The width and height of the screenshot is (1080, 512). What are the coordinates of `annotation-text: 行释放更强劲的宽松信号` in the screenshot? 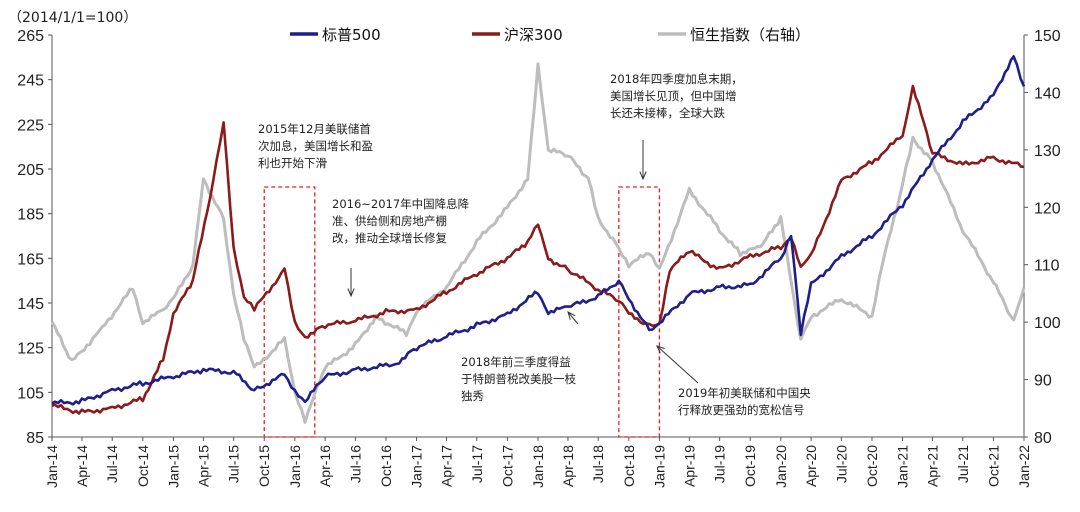 It's located at (741, 410).